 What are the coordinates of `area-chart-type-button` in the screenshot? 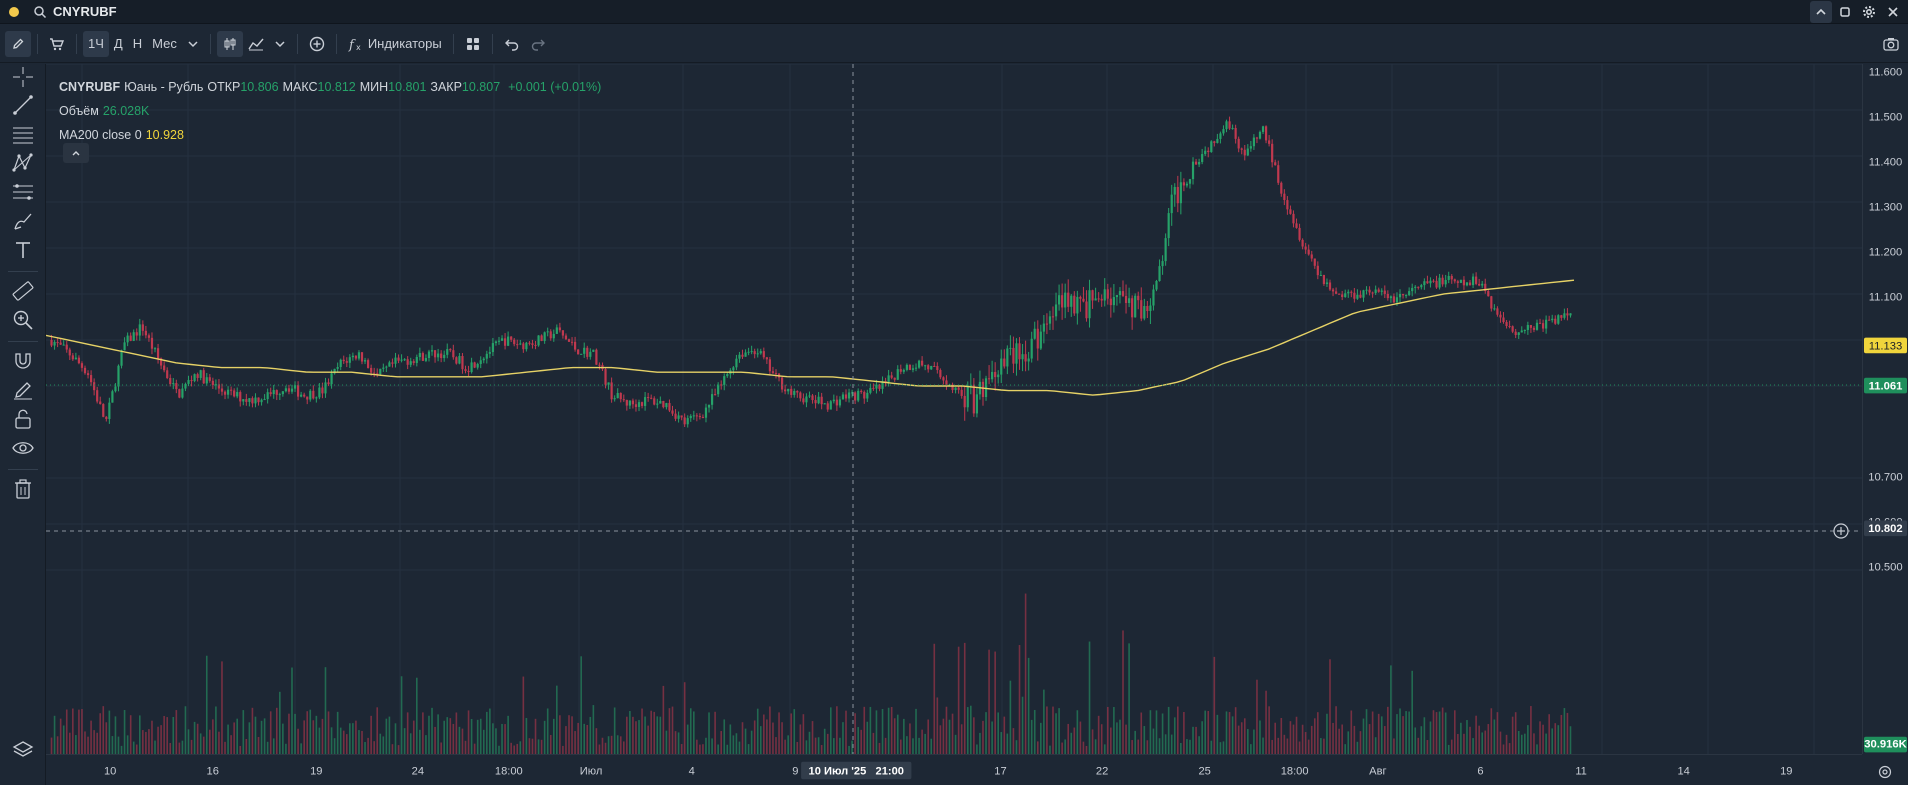 It's located at (256, 44).